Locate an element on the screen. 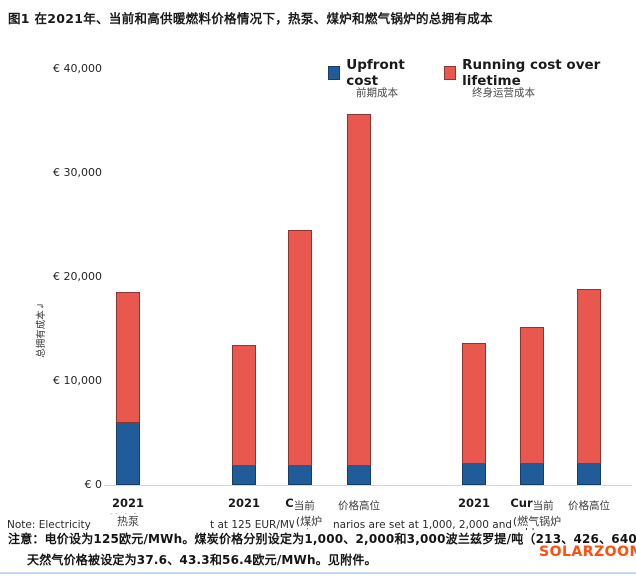  covered-english-note-fragment: narios are set at 1,000, 2,000 and is located at coordinates (423, 525).